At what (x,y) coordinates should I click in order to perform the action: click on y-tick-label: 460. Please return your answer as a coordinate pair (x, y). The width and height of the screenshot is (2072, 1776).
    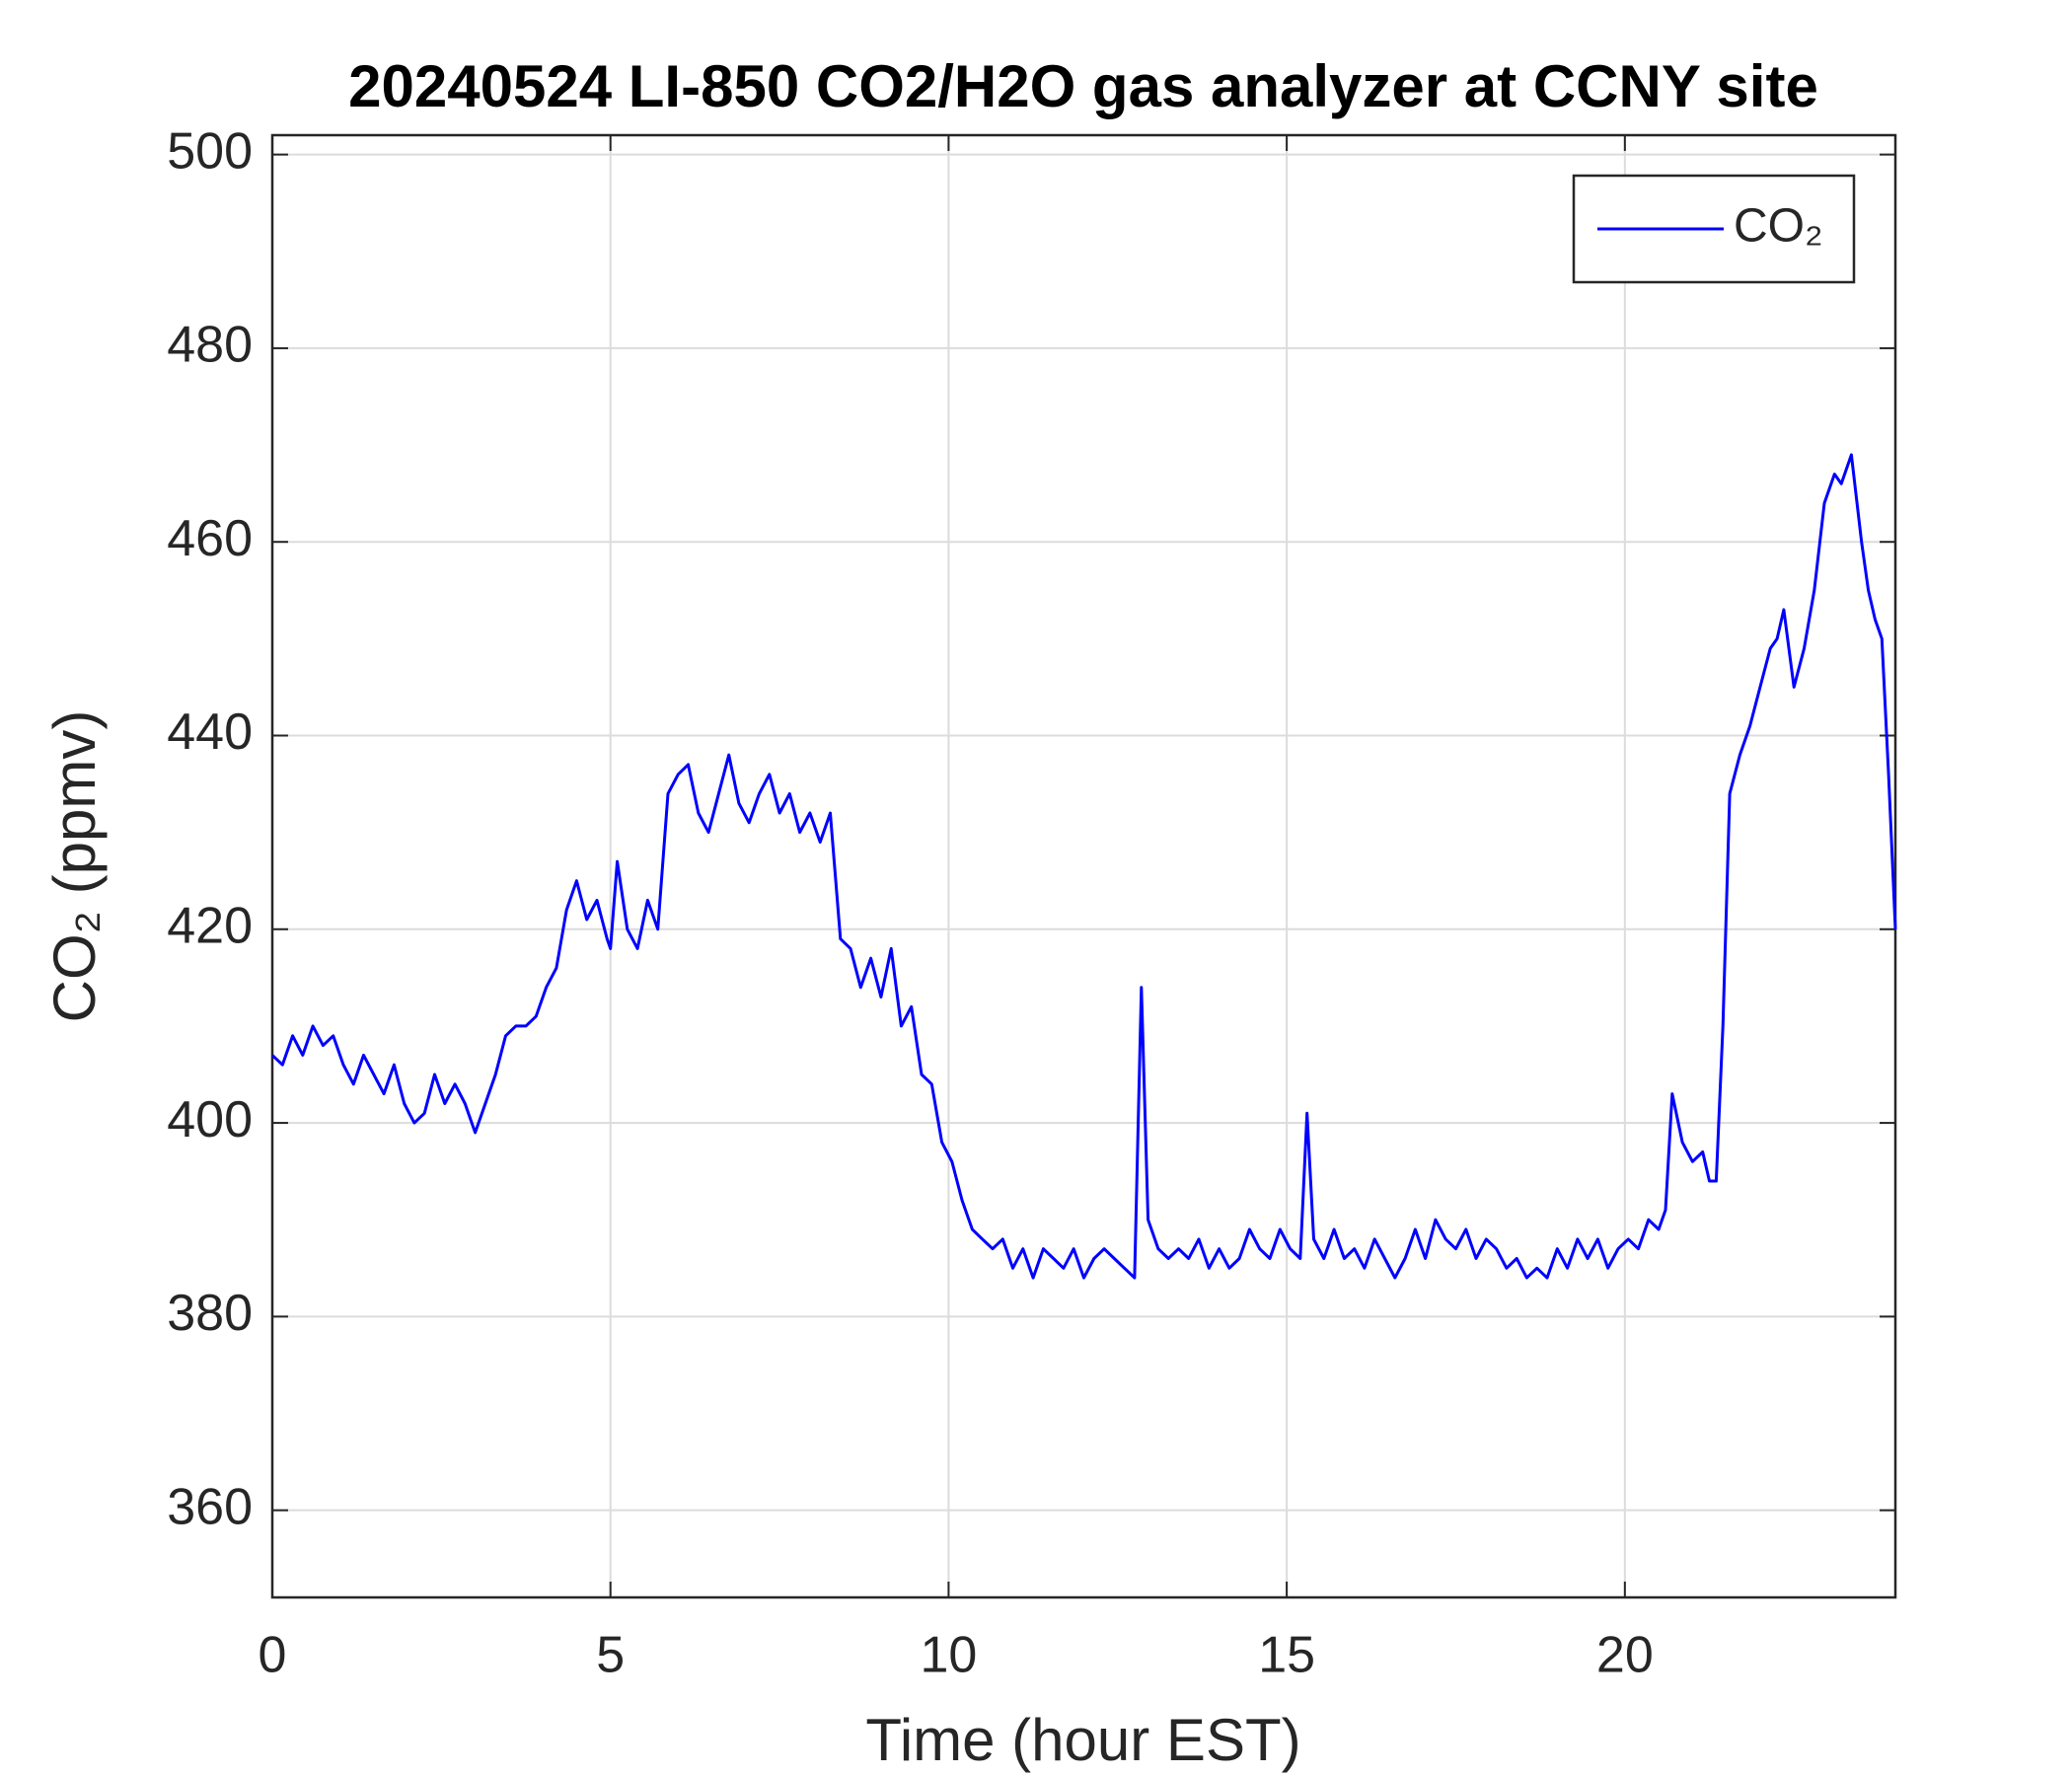
    Looking at the image, I should click on (210, 539).